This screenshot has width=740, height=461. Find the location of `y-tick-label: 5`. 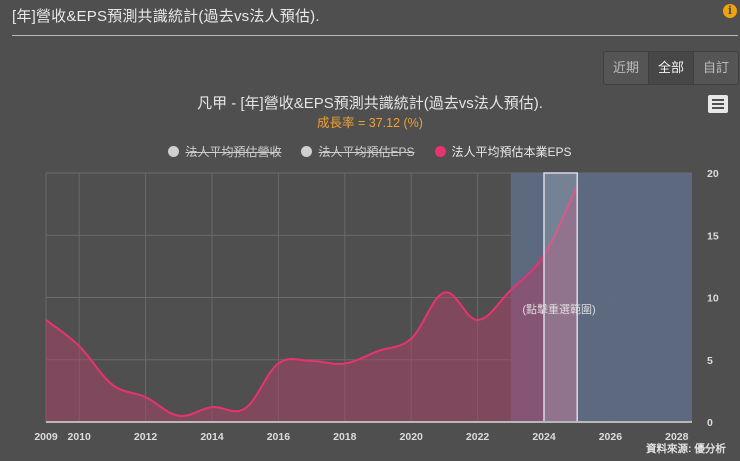

y-tick-label: 5 is located at coordinates (710, 361).